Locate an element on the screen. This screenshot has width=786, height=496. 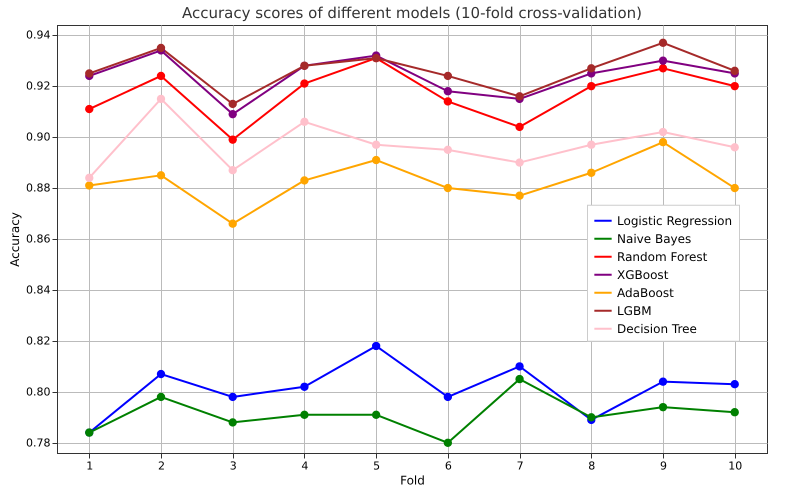
legend-label: LGBM is located at coordinates (634, 311).